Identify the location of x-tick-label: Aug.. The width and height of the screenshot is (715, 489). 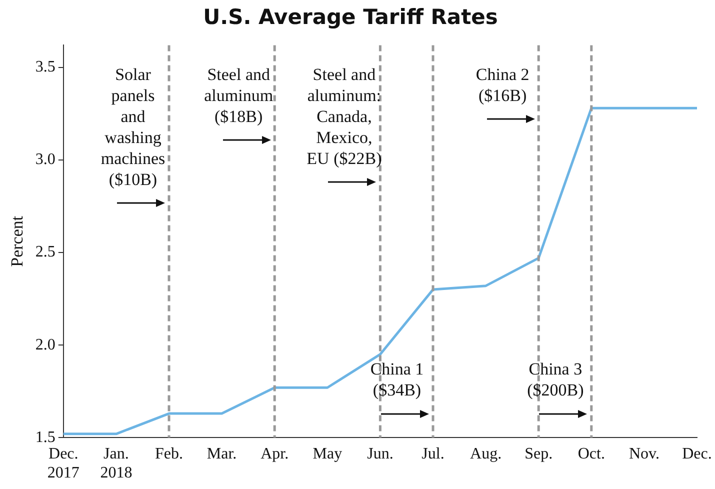
(486, 453).